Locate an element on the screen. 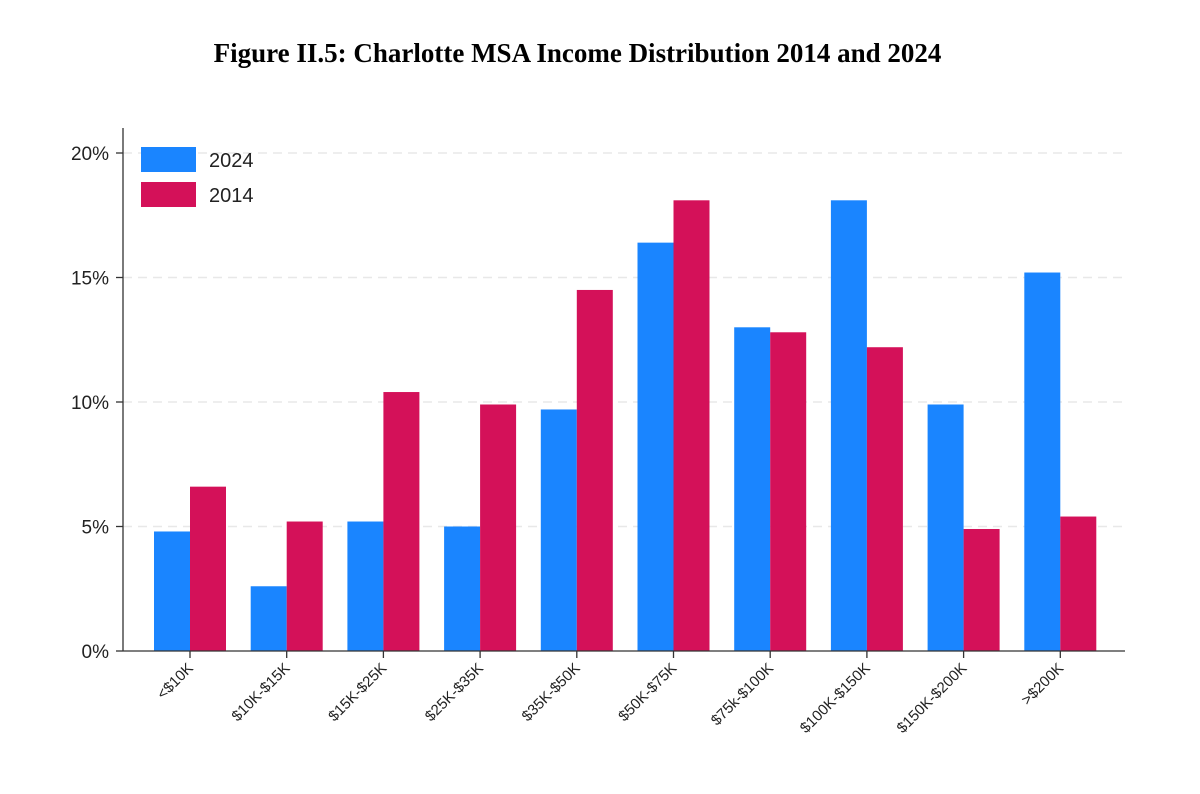 This screenshot has height=794, width=1200. y-axis-ticks: 0% 5% 10% 15% 20% is located at coordinates (97, 403).